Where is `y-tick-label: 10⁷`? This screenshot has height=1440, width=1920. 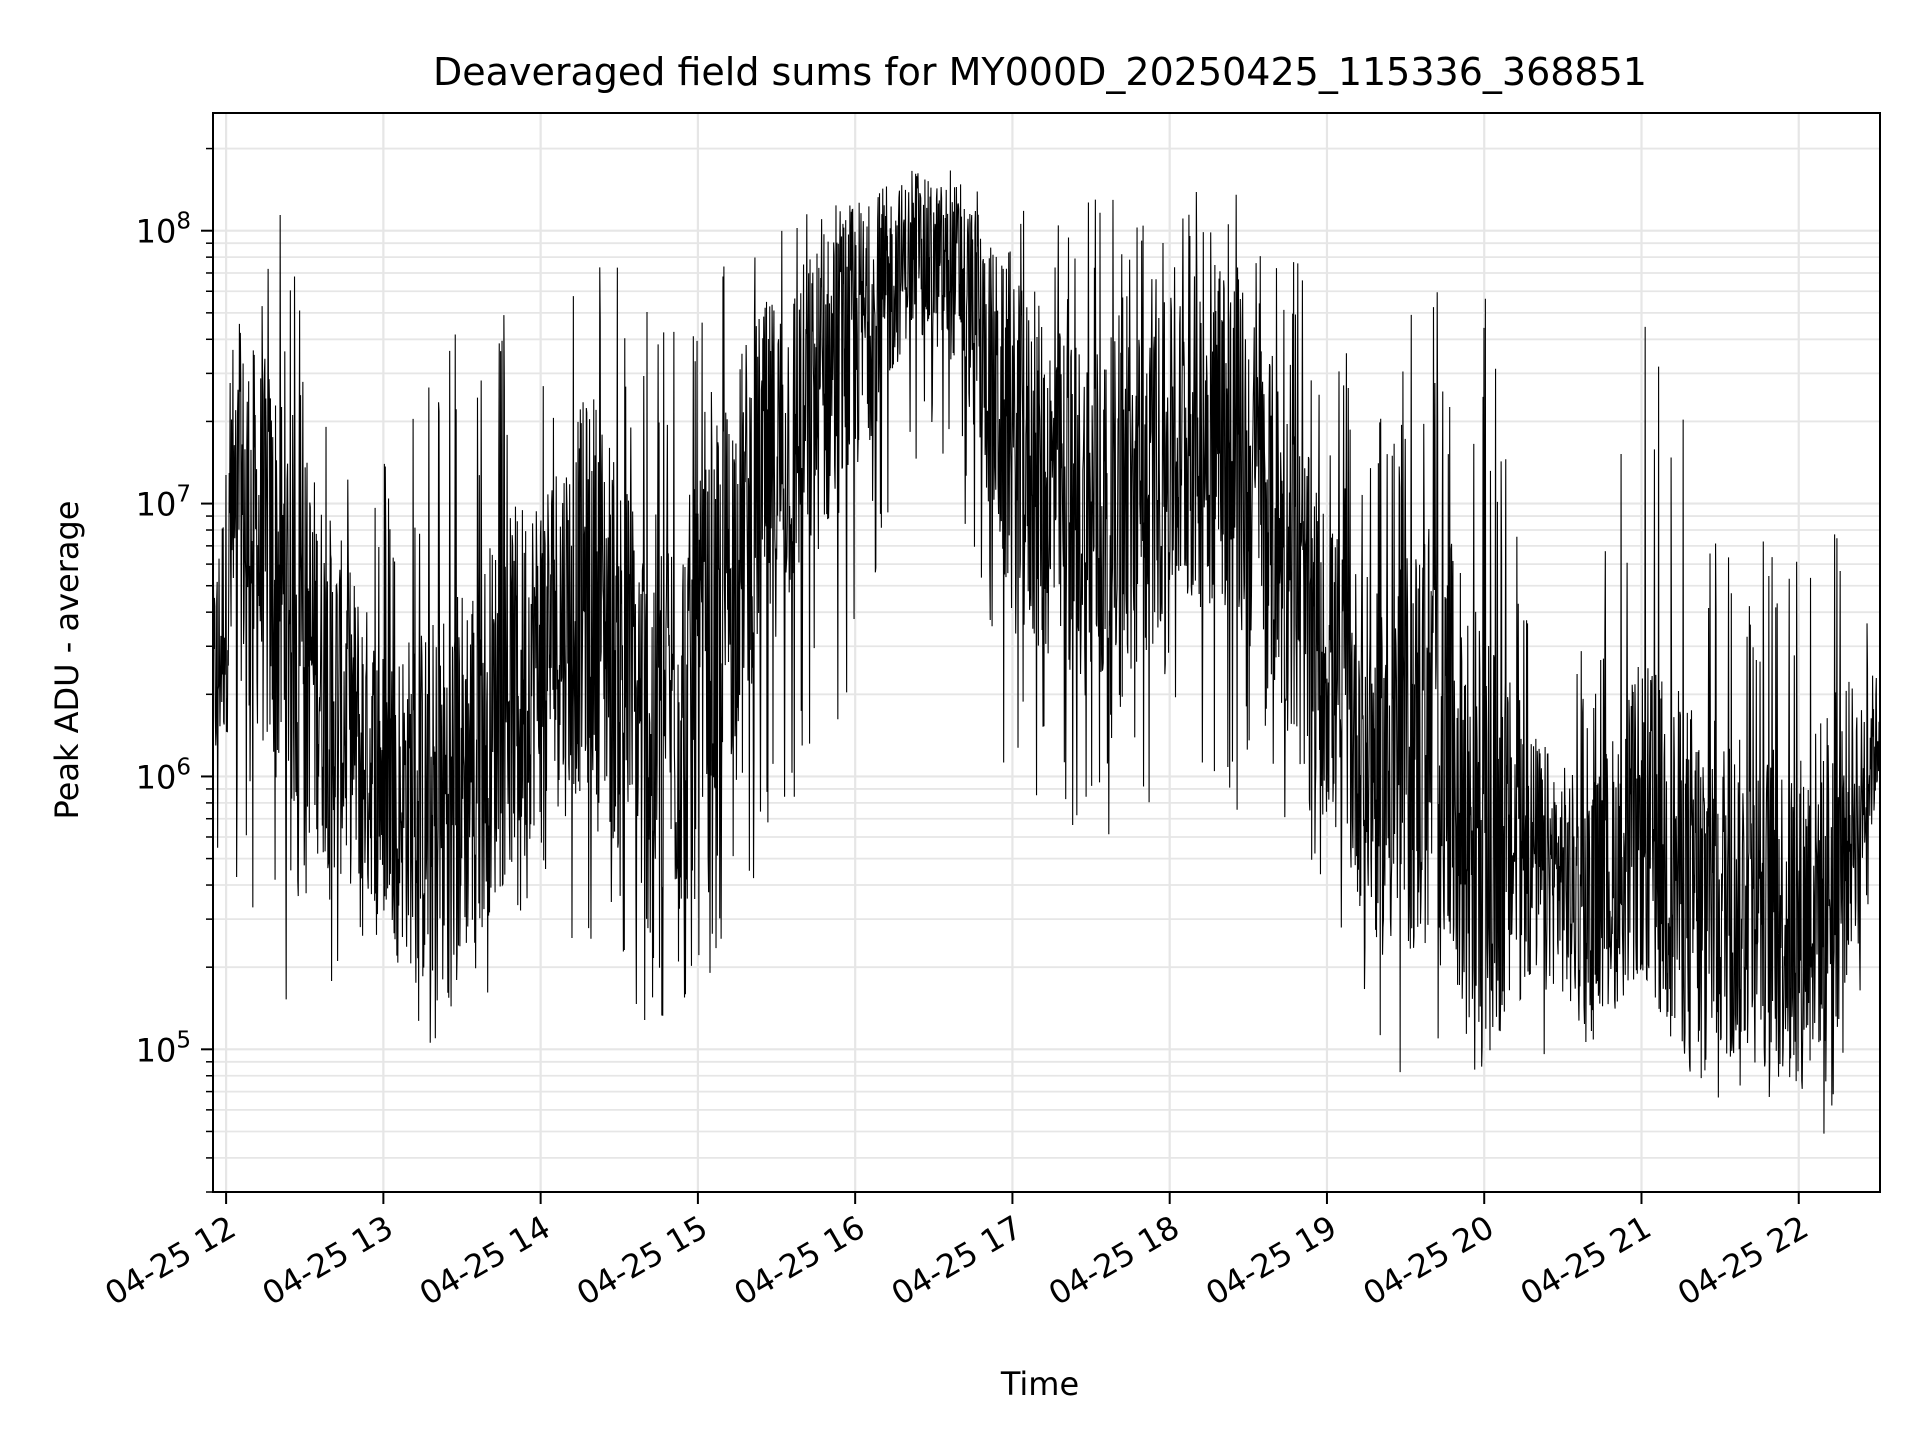
y-tick-label: 10⁷ is located at coordinates (163, 503).